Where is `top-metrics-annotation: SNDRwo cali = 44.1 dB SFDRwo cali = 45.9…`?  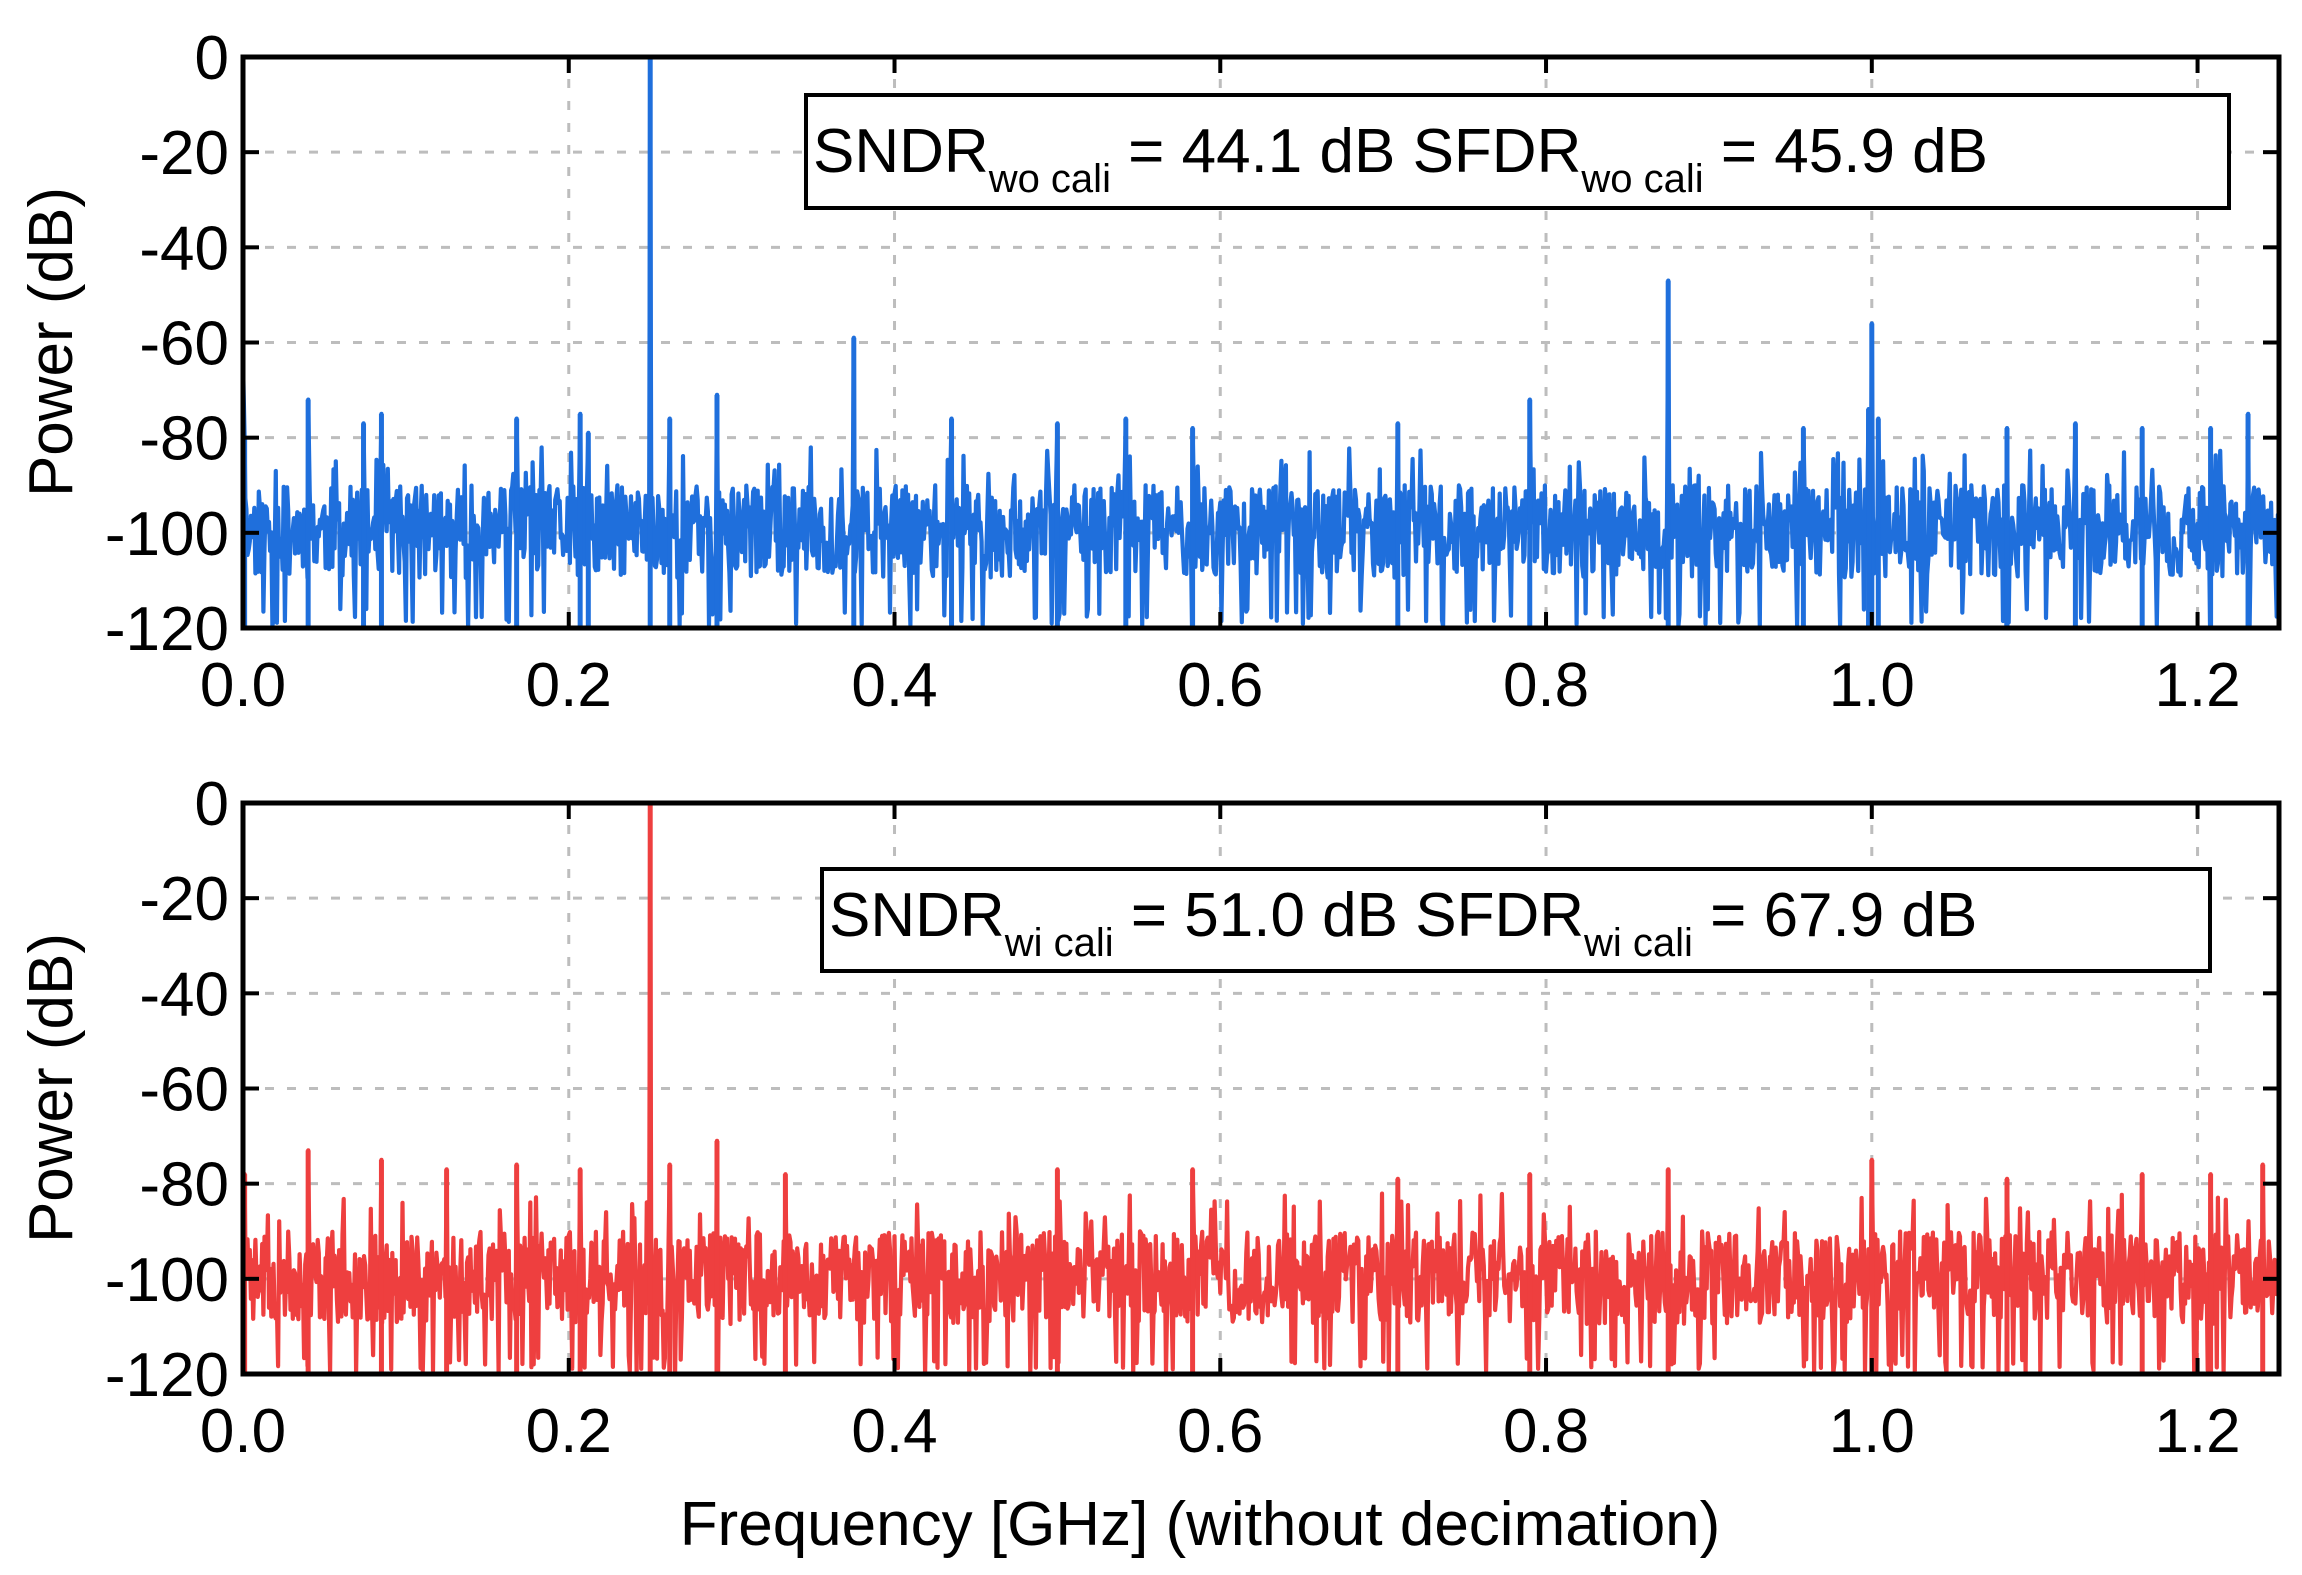
top-metrics-annotation: SNDRwo cali = 44.1 dB SFDRwo cali = 45.9… is located at coordinates (1517, 151).